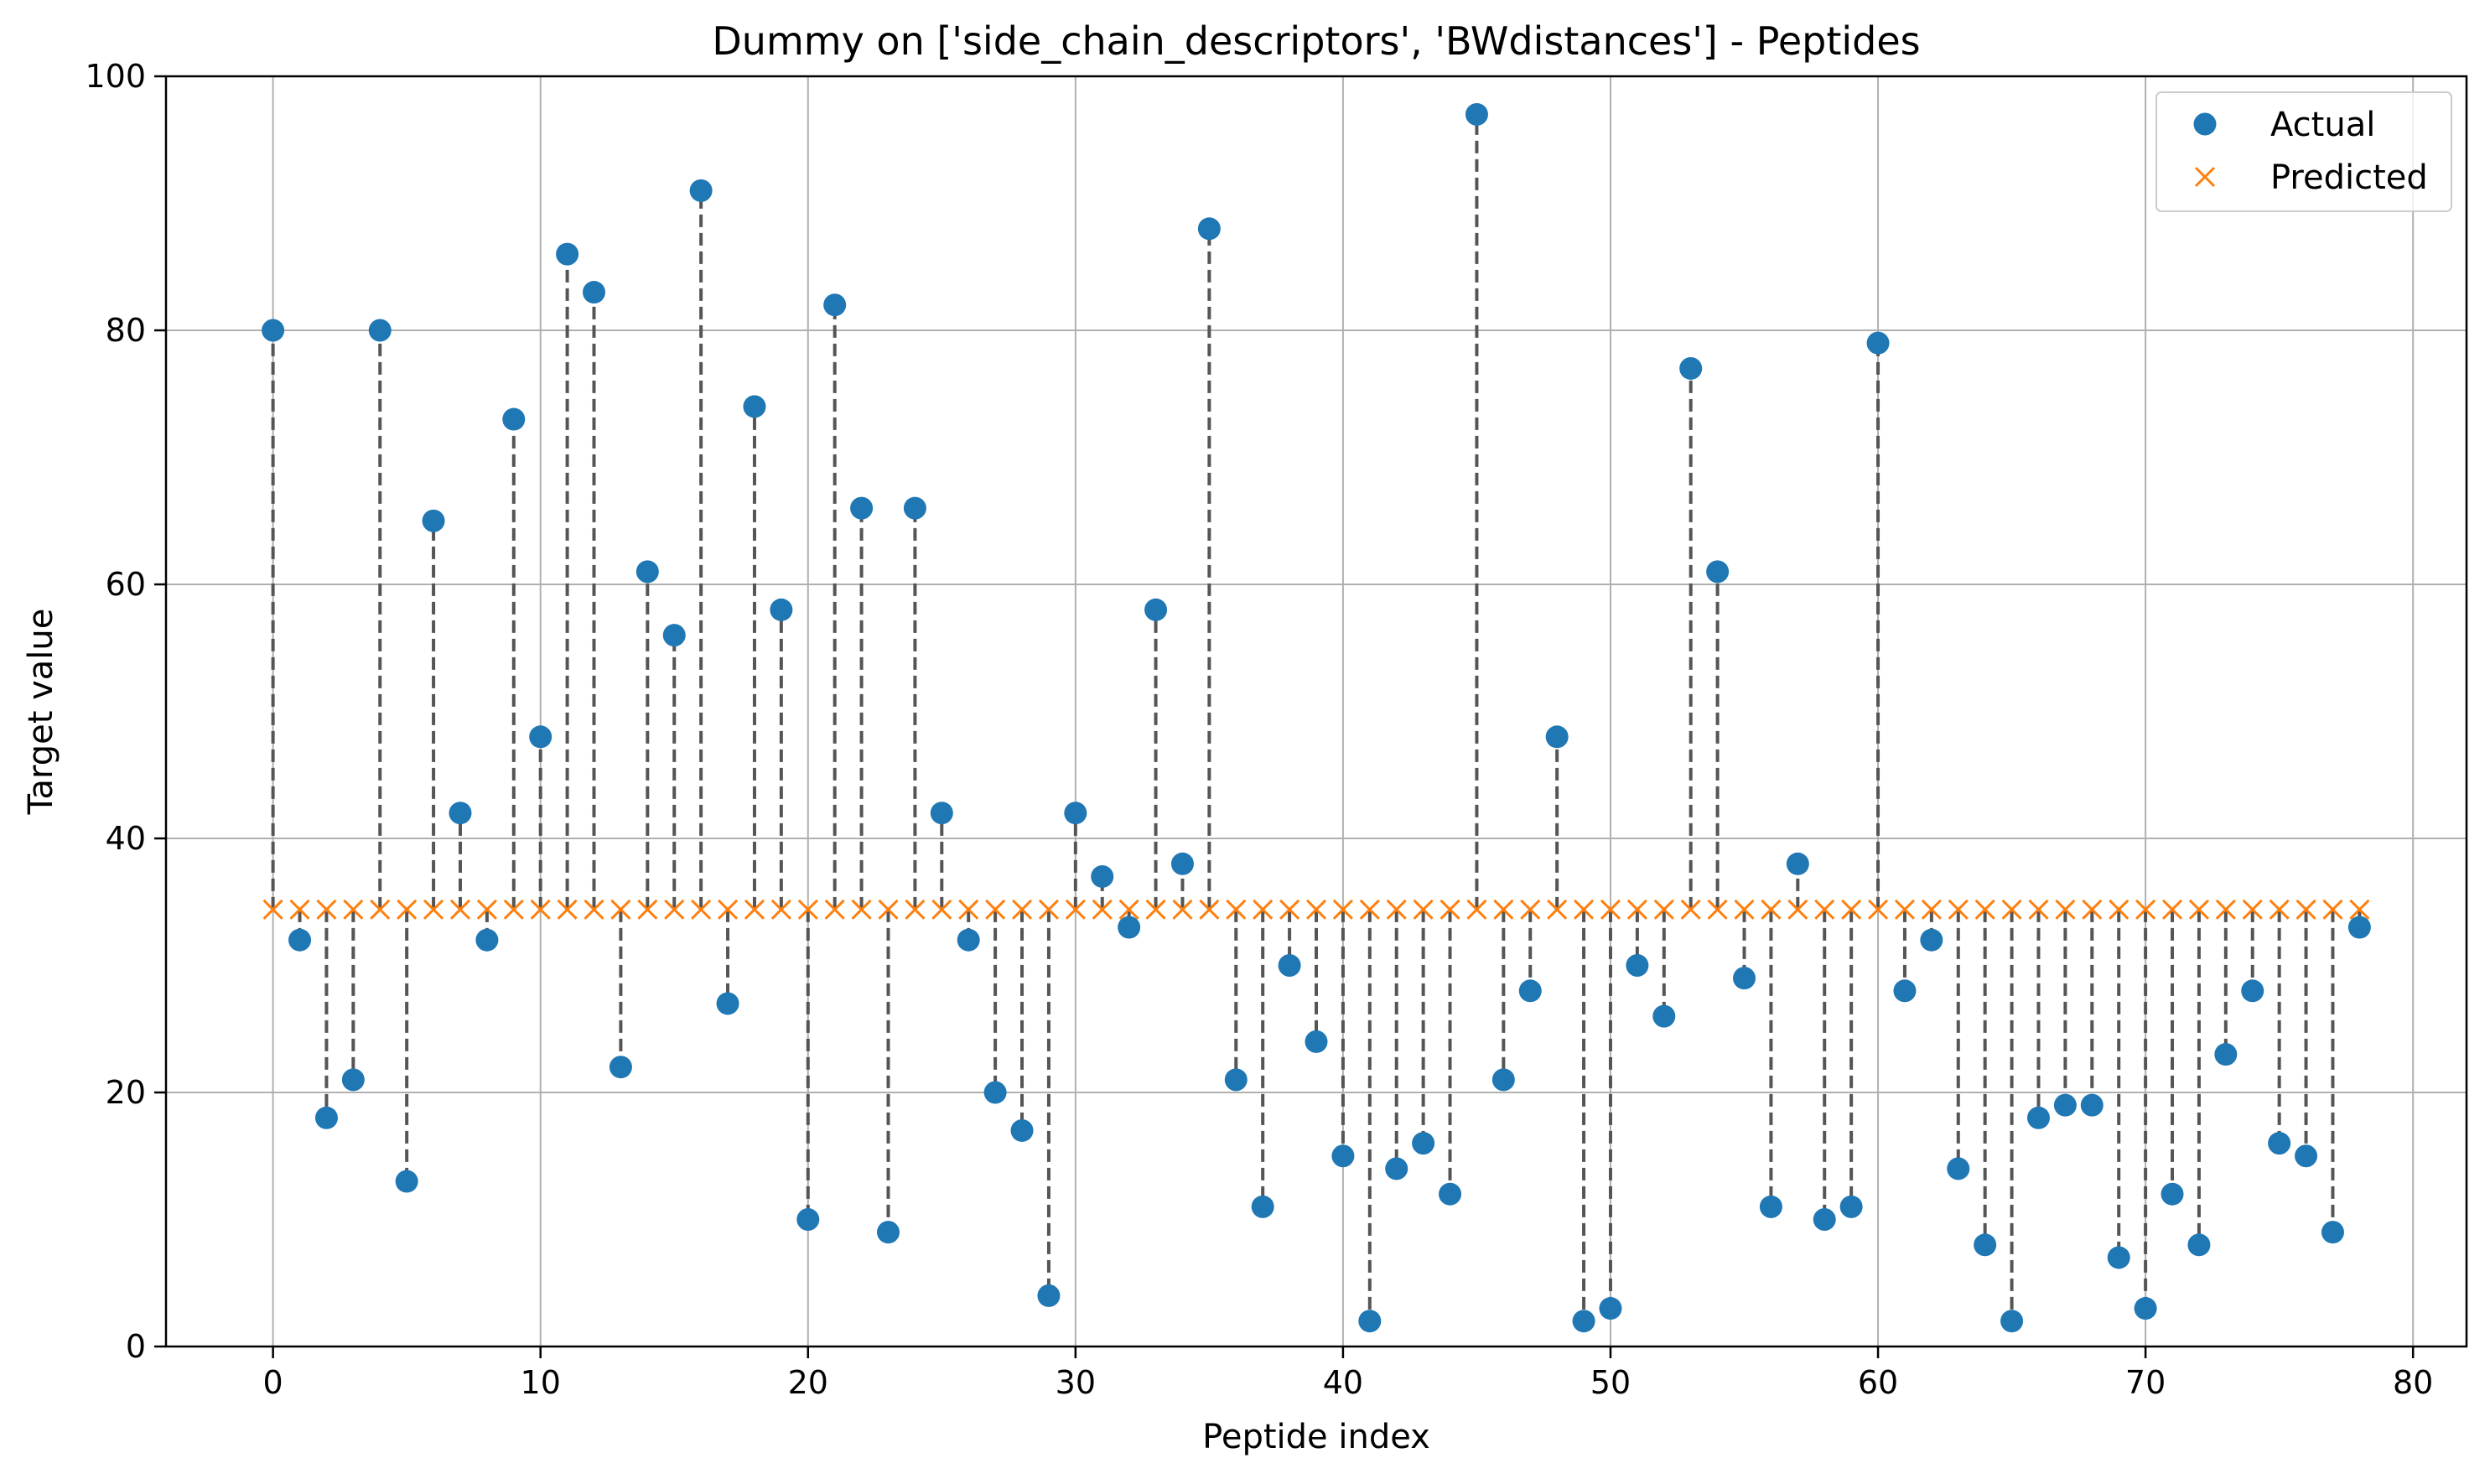  What do you see at coordinates (2303, 151) in the screenshot?
I see `legend: Actual Predicted` at bounding box center [2303, 151].